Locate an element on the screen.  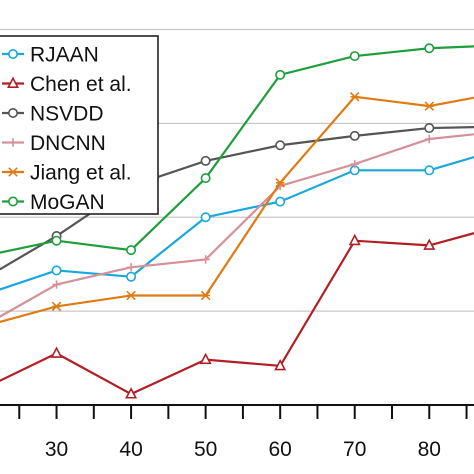
legend-entry: Chen et al. is located at coordinates (67, 84).